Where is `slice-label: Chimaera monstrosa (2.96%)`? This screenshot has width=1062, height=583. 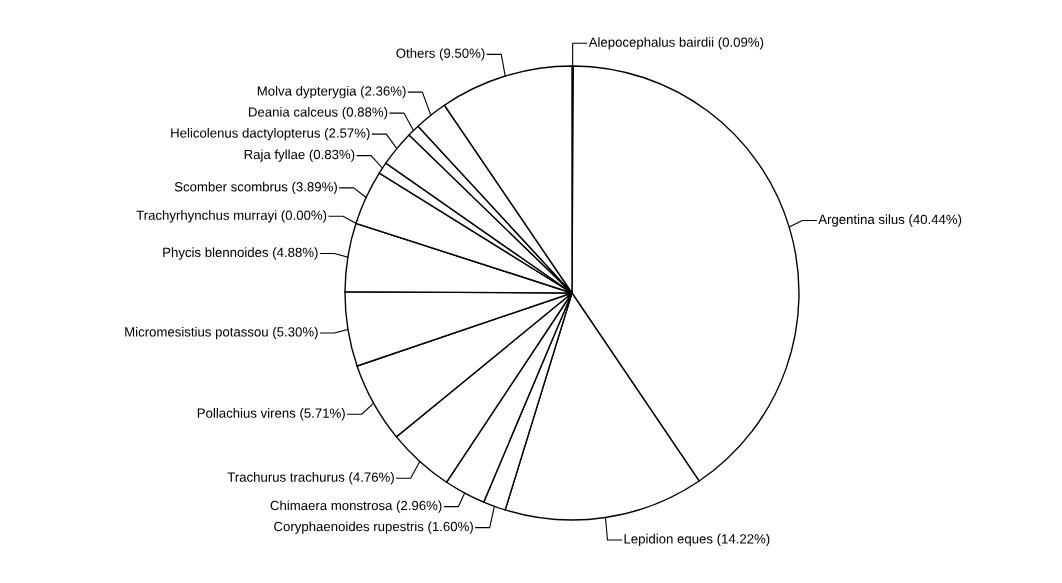 slice-label: Chimaera monstrosa (2.96%) is located at coordinates (356, 506).